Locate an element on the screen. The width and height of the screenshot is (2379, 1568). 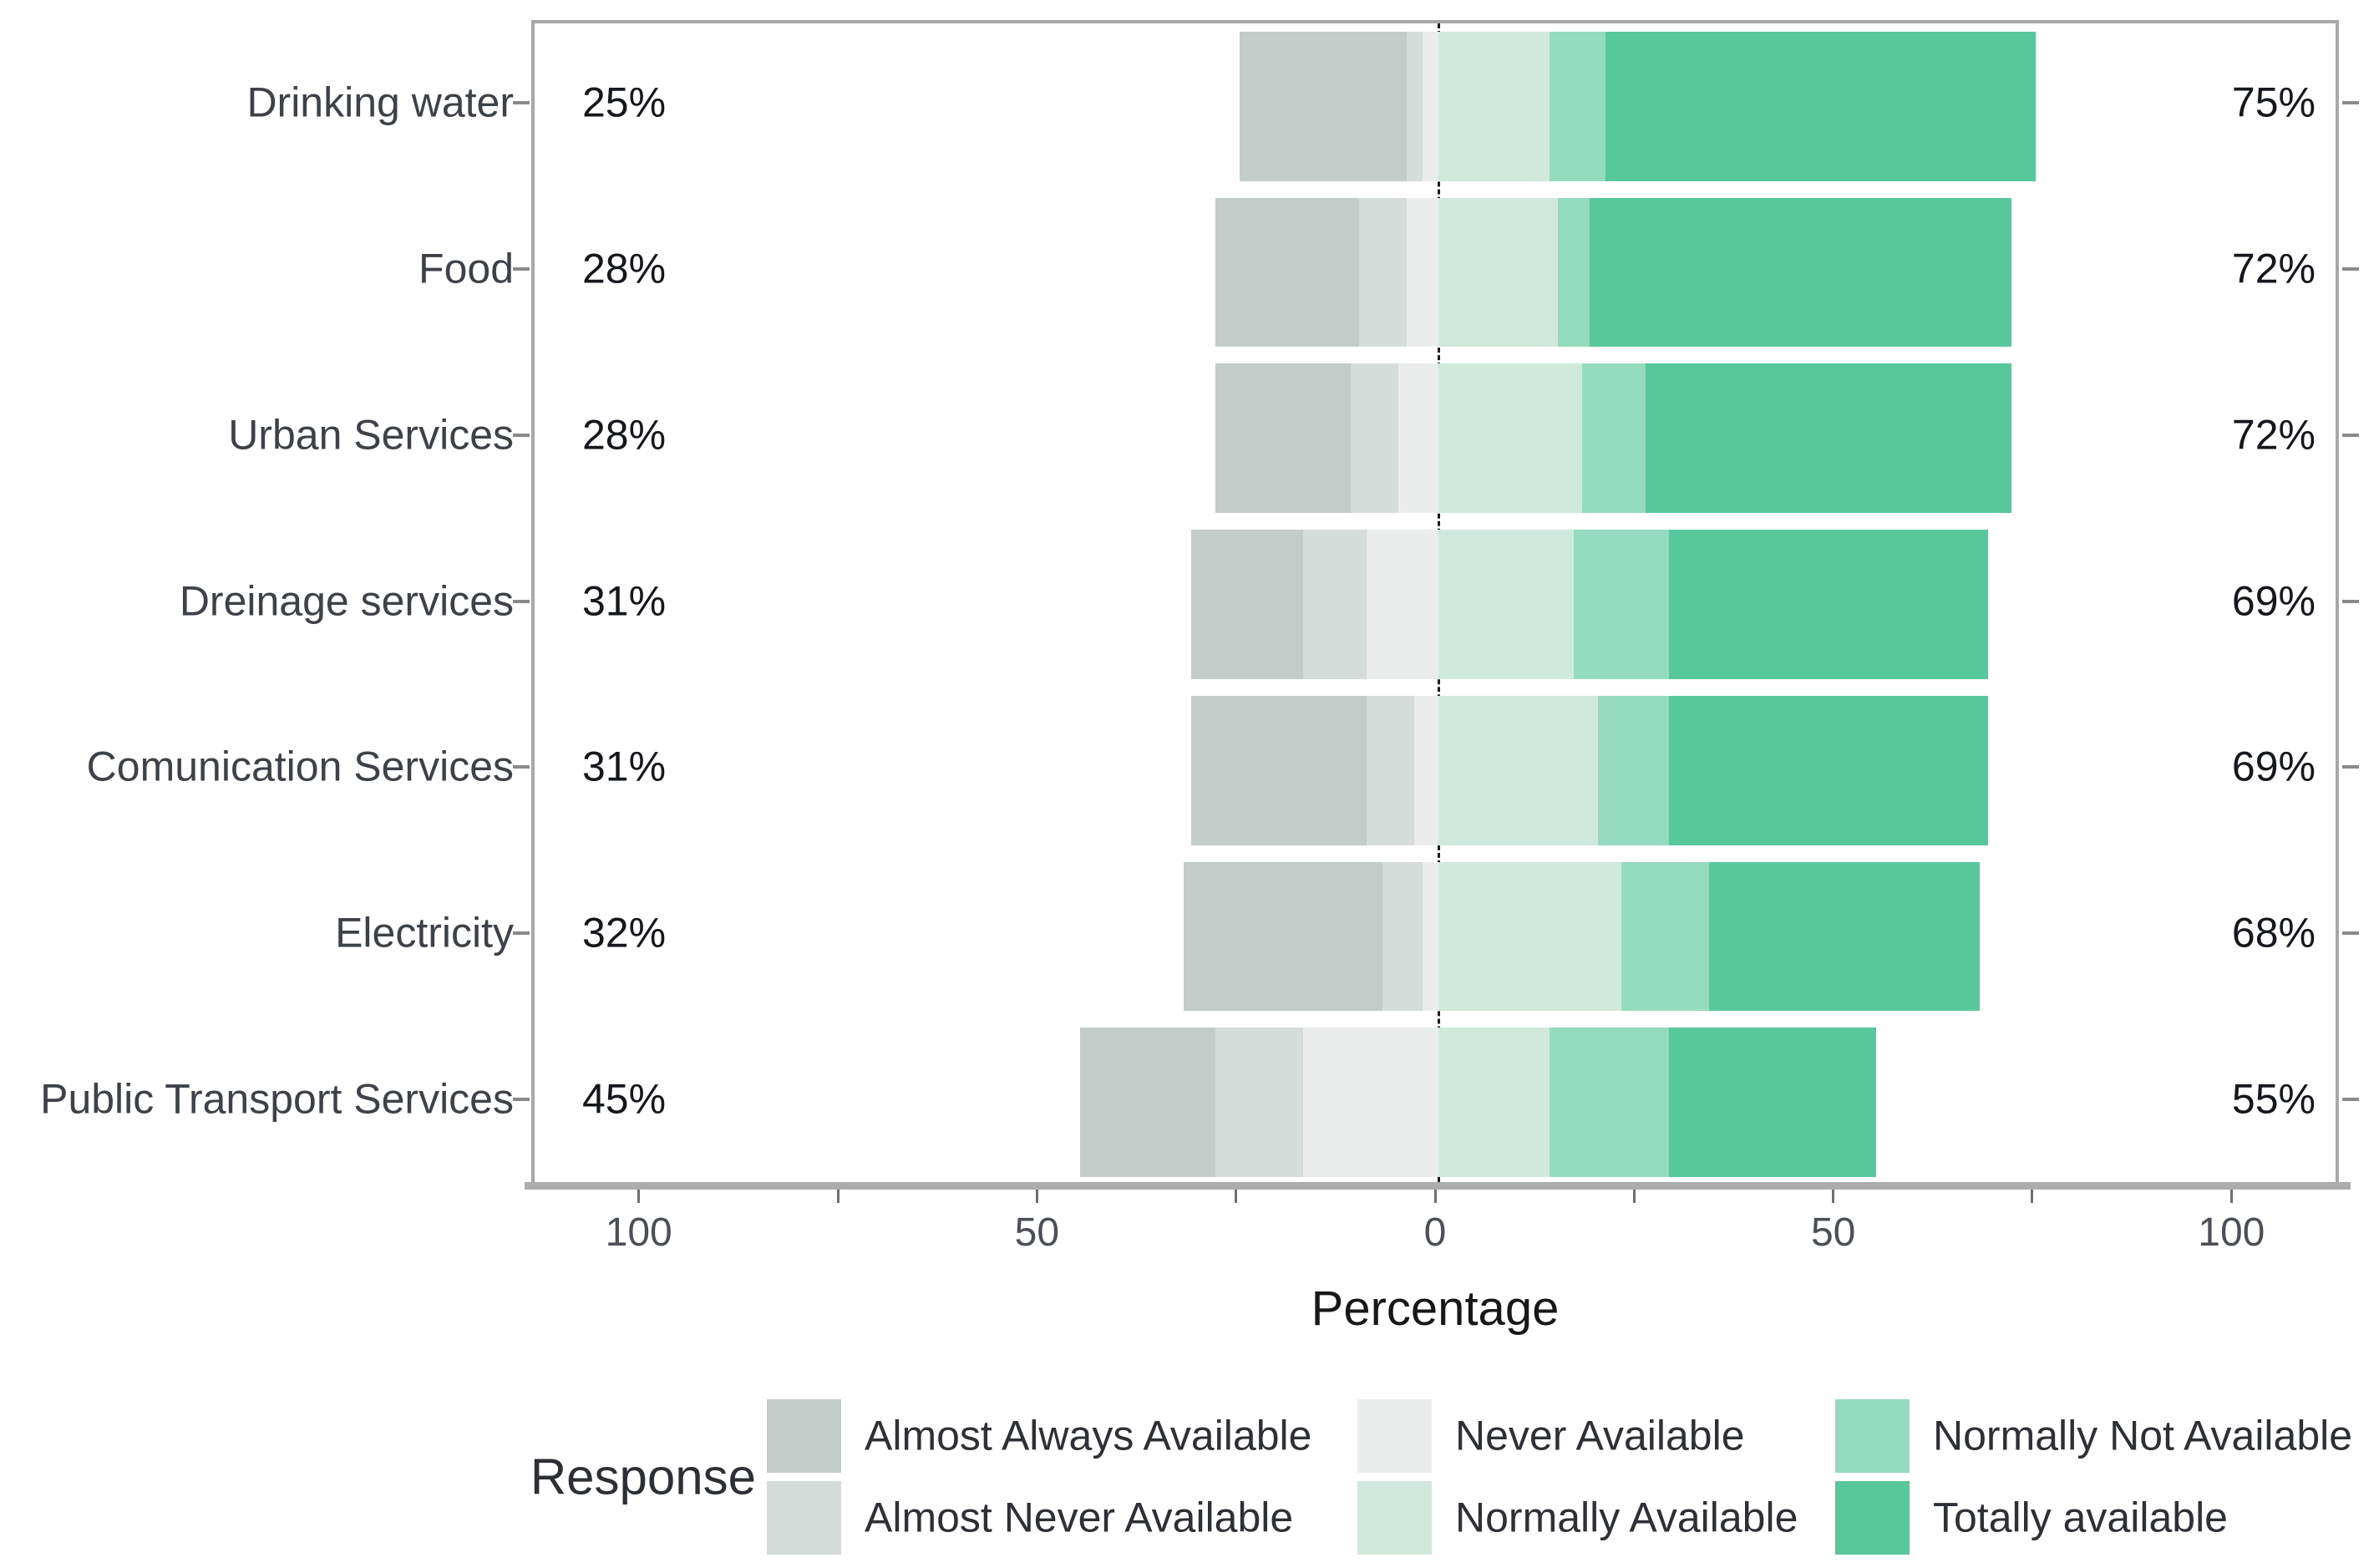
category-label: Urban Services is located at coordinates (371, 435).